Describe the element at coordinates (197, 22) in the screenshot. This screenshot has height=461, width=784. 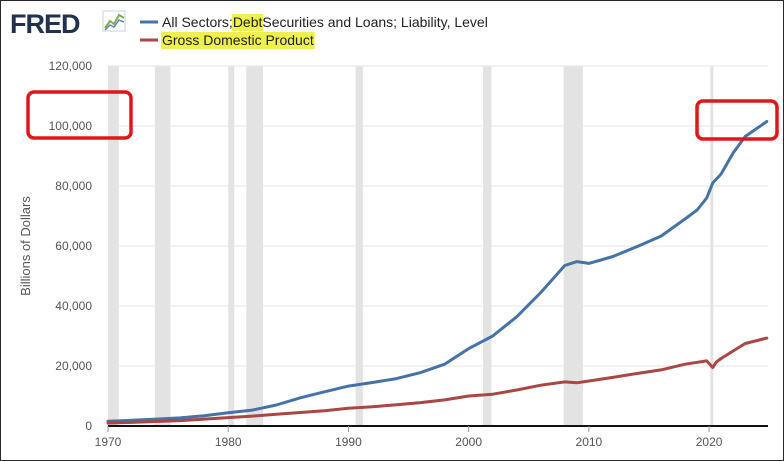
I see `legend-text-part: All Sectors;` at that location.